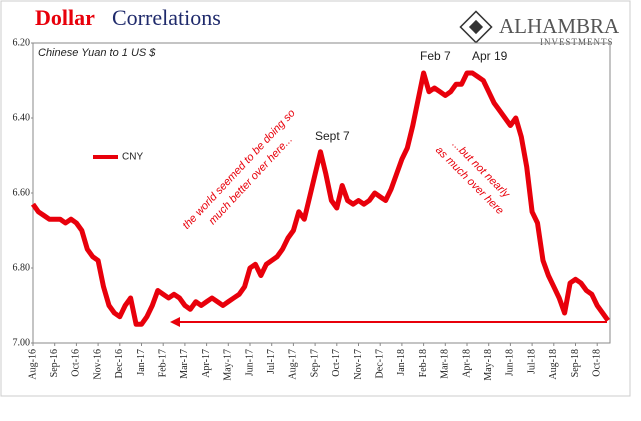 This screenshot has width=641, height=421. What do you see at coordinates (32, 364) in the screenshot?
I see `x-tick-label: Aug-16` at bounding box center [32, 364].